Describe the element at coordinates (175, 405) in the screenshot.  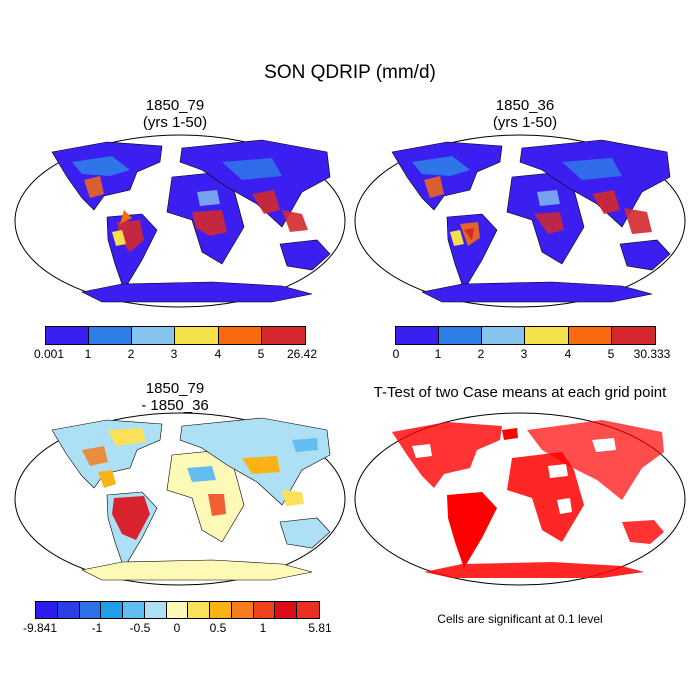
I see `panel-3-title-line2: - 1850_36` at that location.